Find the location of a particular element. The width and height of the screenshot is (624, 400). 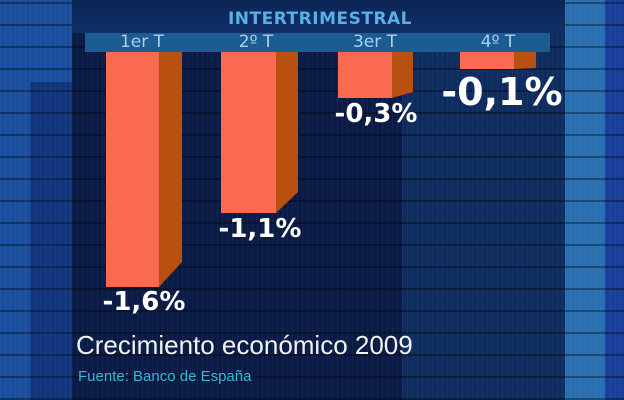

quarter-label-1: 1er T is located at coordinates (142, 42).